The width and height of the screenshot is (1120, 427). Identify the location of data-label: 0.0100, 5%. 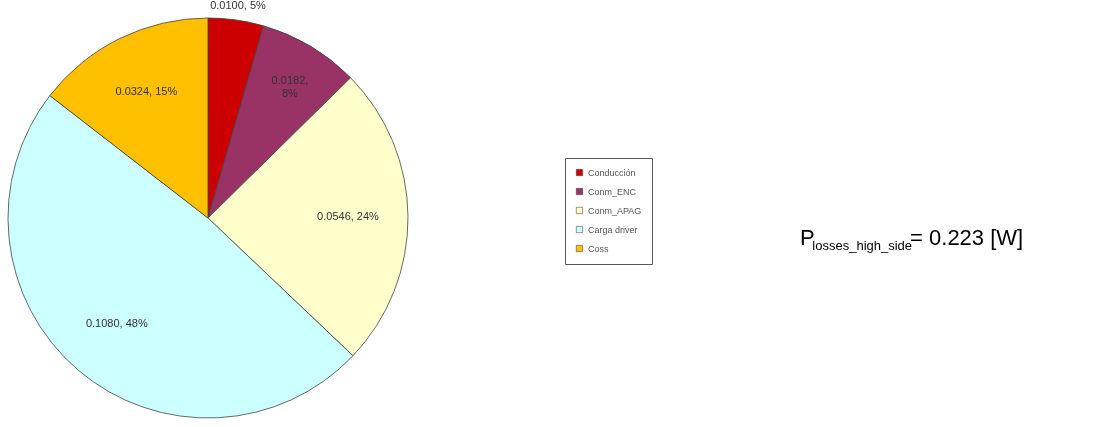
(238, 6).